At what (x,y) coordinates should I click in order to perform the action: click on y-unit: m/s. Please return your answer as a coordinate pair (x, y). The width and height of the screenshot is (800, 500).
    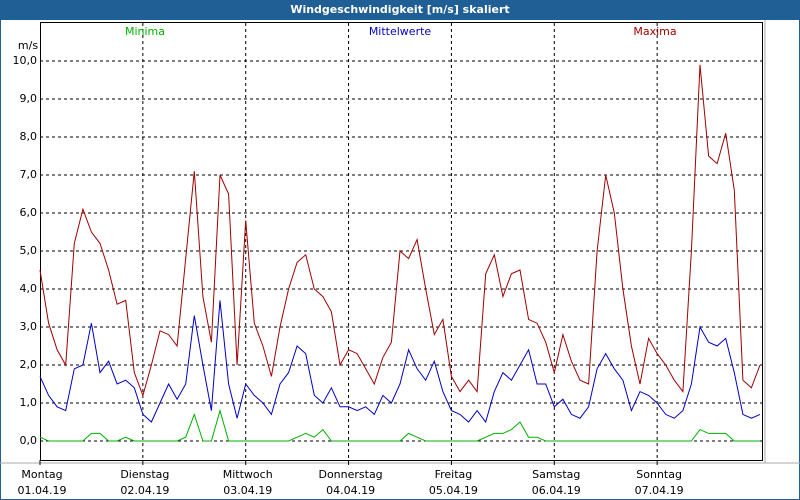
    Looking at the image, I should click on (28, 45).